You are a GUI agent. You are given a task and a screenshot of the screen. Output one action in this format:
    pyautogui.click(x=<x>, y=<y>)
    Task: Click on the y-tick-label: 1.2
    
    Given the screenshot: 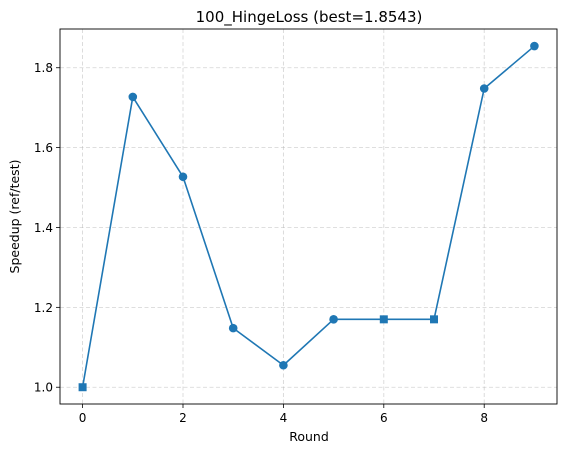 What is the action you would take?
    pyautogui.click(x=43, y=308)
    